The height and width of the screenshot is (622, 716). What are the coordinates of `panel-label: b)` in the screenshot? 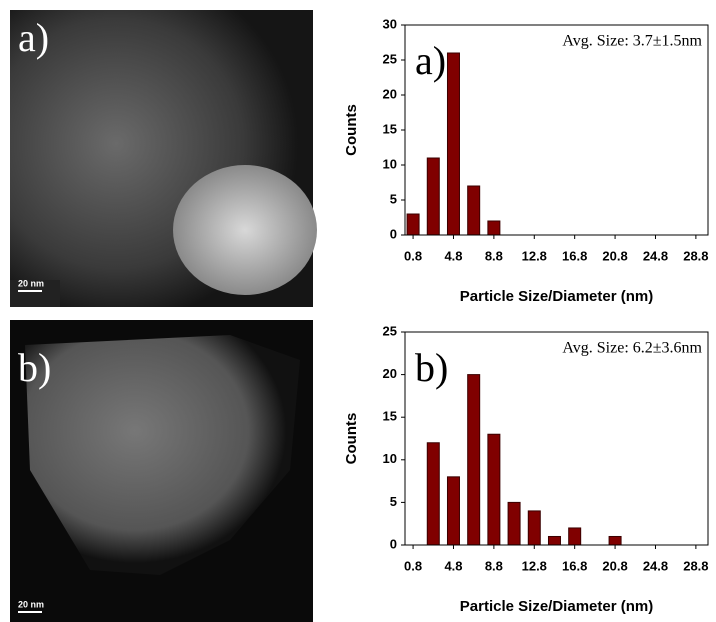 It's located at (431, 367).